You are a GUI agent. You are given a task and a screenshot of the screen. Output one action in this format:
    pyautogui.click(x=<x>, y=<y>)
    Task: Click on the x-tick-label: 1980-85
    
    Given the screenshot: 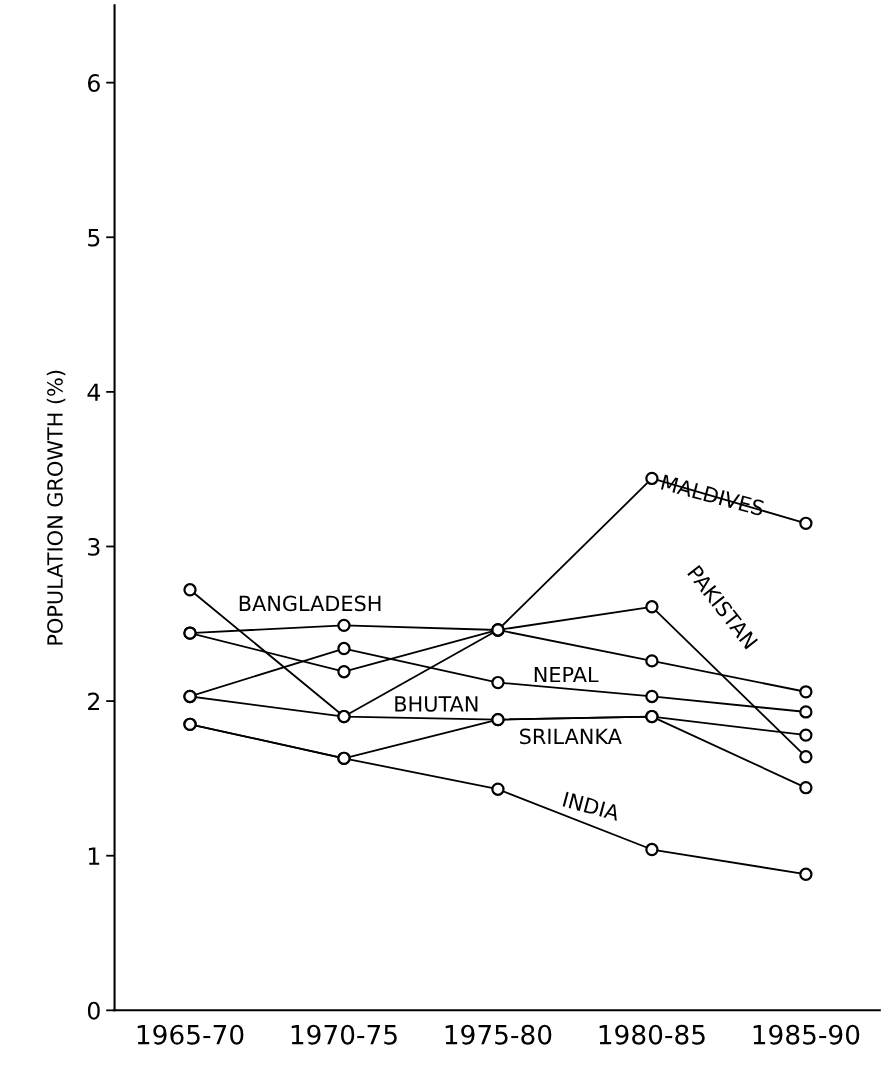 What is the action you would take?
    pyautogui.click(x=652, y=1034)
    